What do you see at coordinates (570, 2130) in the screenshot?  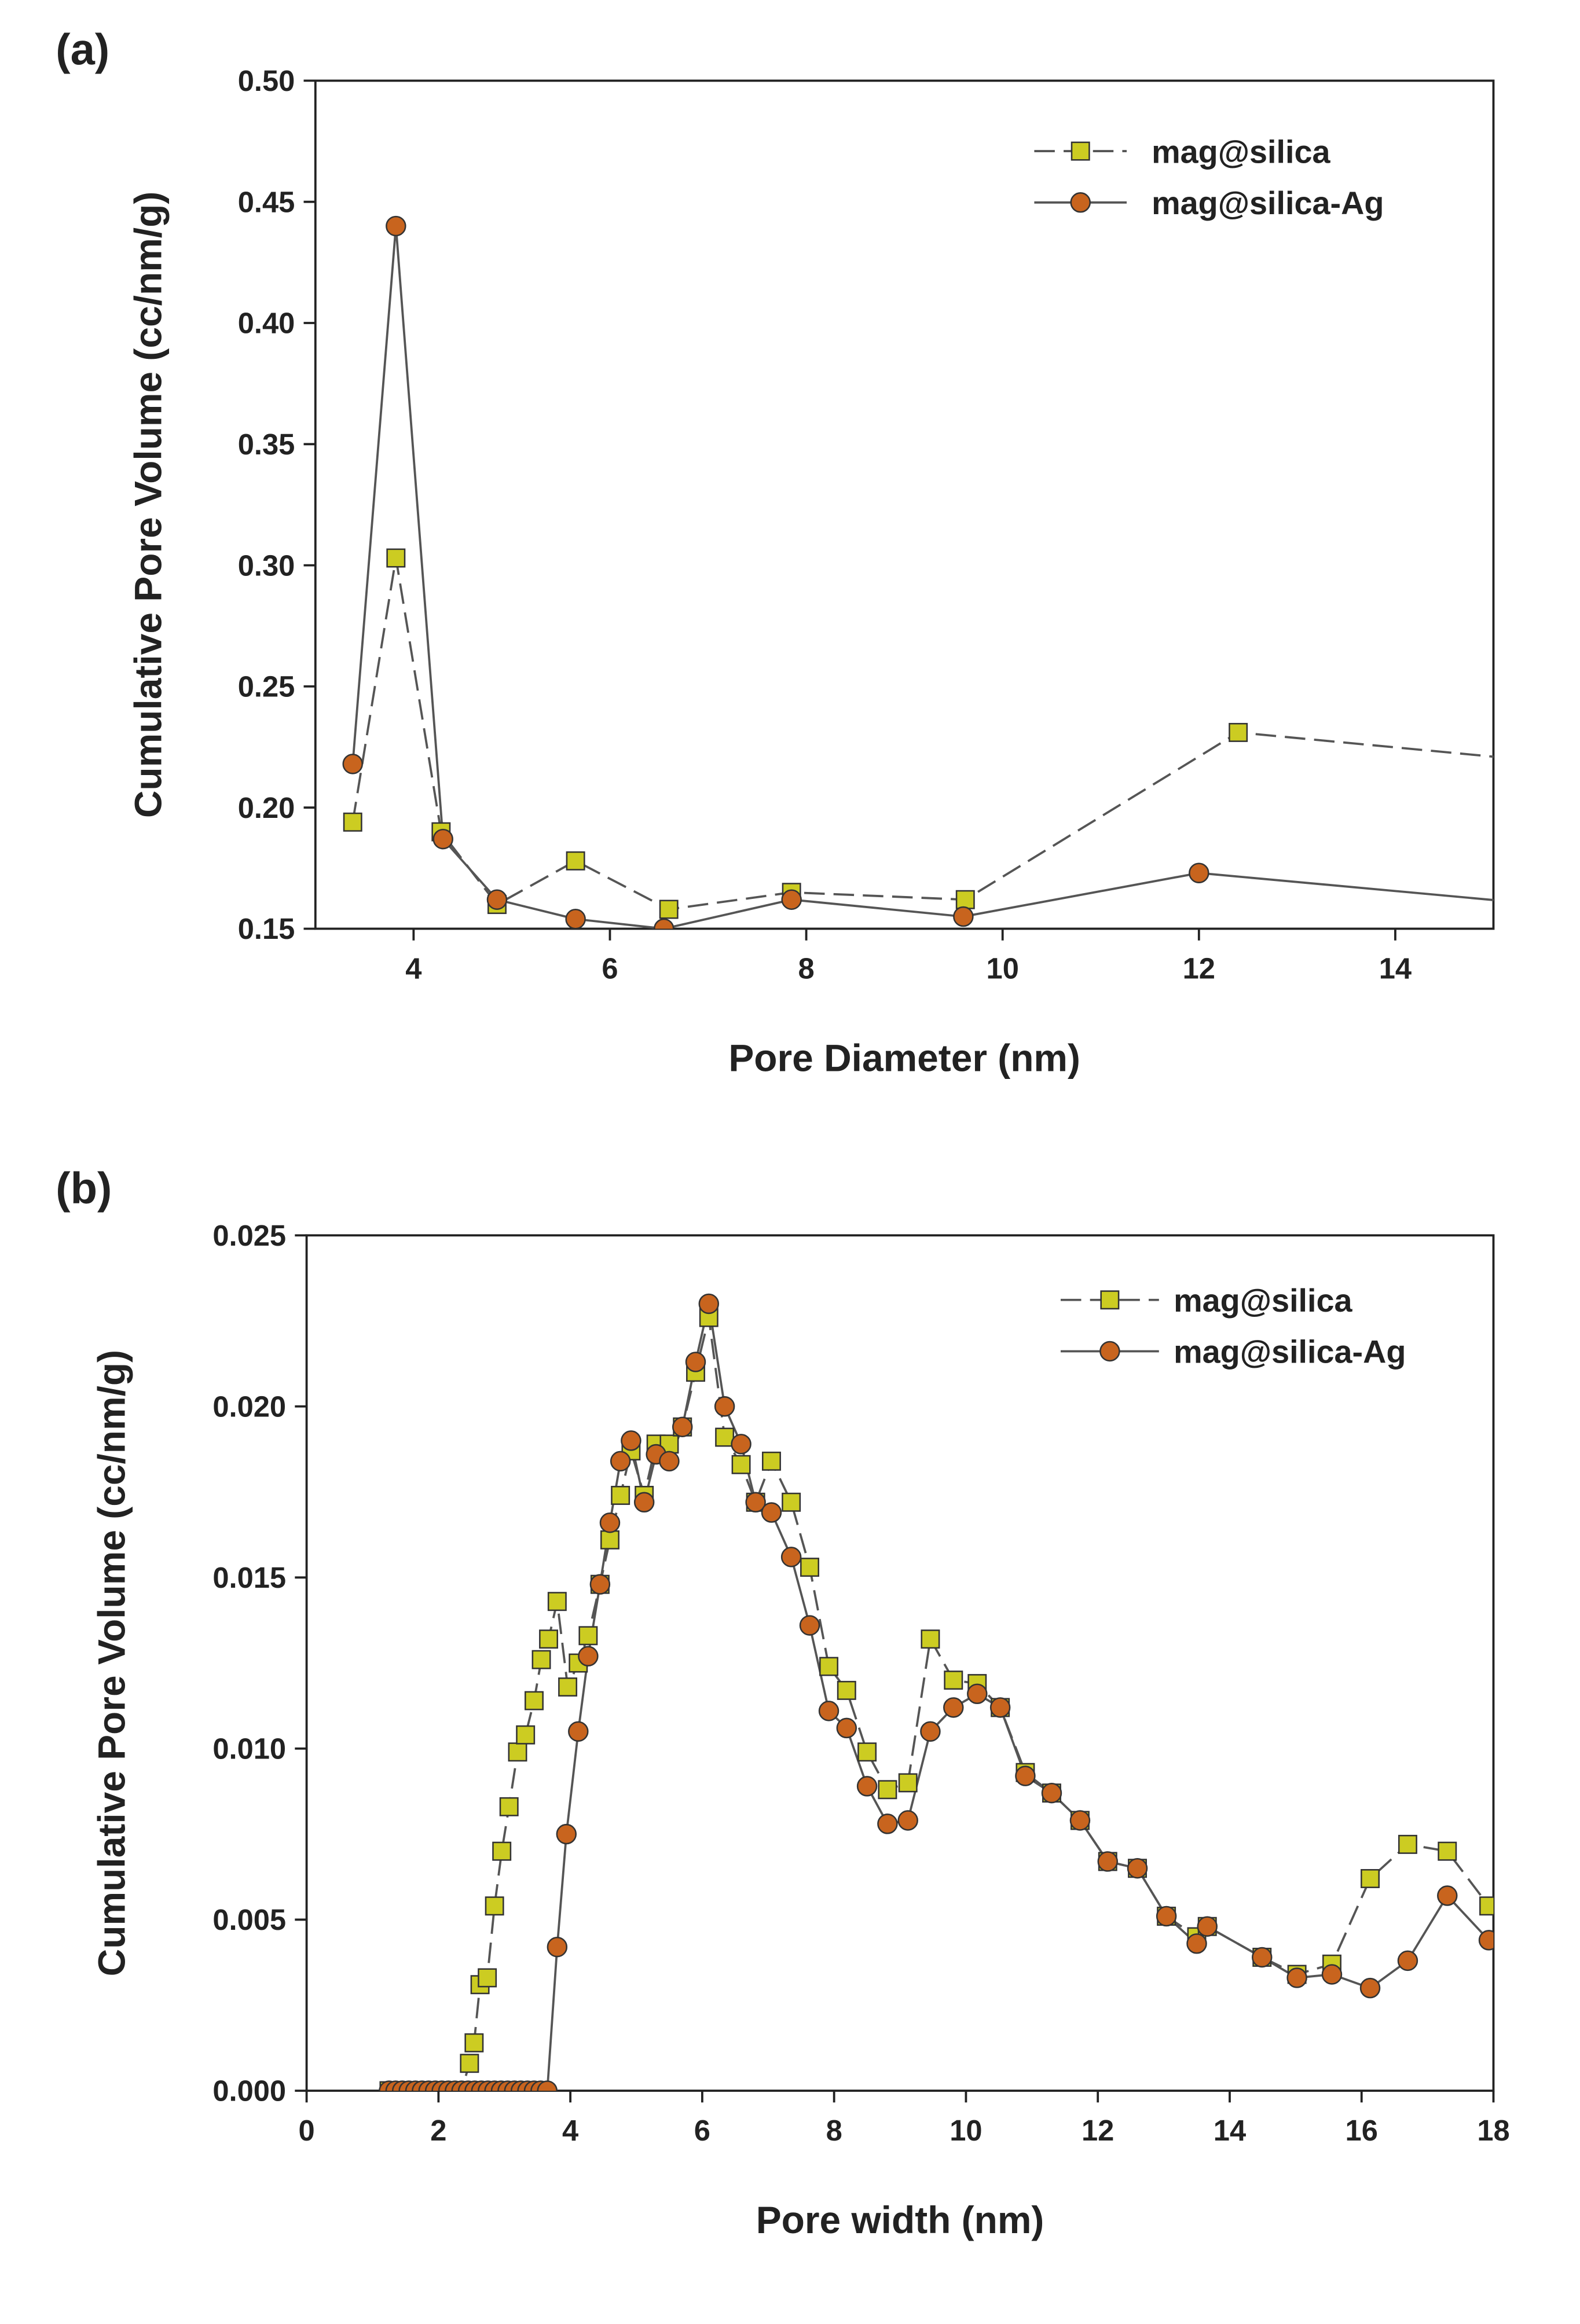 I see `x-tick-label: 4` at bounding box center [570, 2130].